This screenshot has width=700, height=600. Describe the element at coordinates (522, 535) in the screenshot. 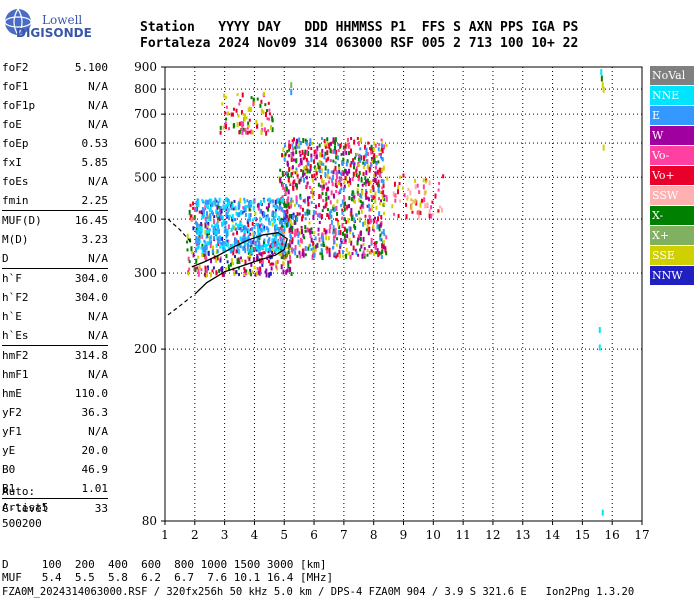

I see `x-tick-label: 13` at that location.